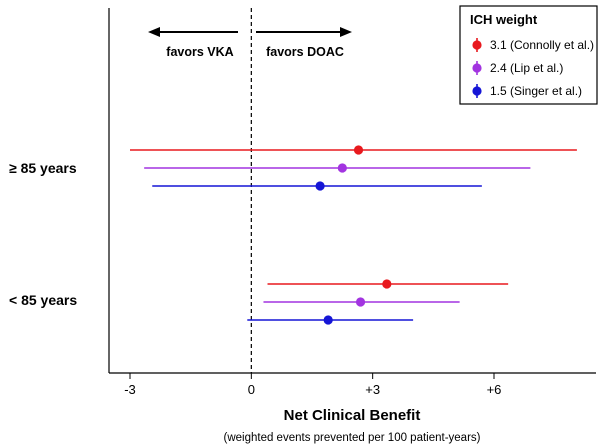 Image resolution: width=606 pixels, height=448 pixels. I want to click on x-ticks: -3 0 +3 +6, so click(312, 385).